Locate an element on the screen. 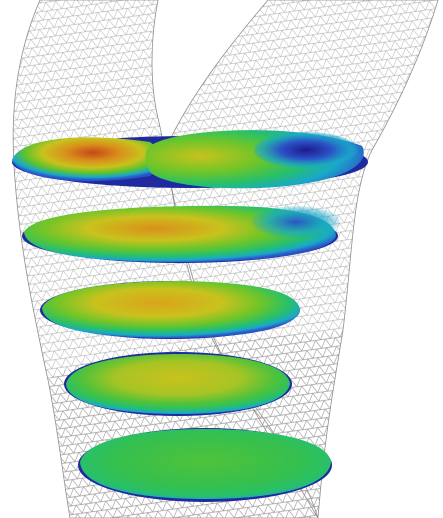 Image resolution: width=443 pixels, height=518 pixels. slice-2-low-flow-region is located at coordinates (296, 222).